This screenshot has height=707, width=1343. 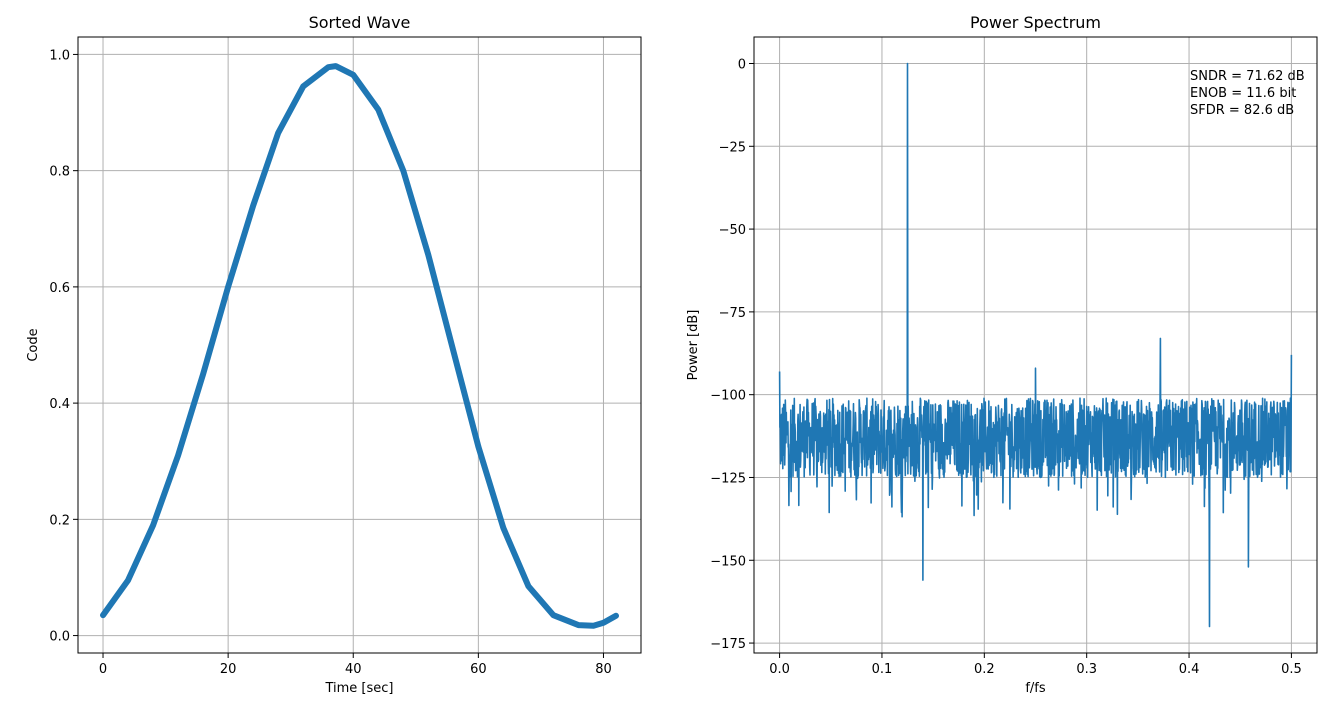 I want to click on x-tick-label: 0.3, so click(x=1086, y=669).